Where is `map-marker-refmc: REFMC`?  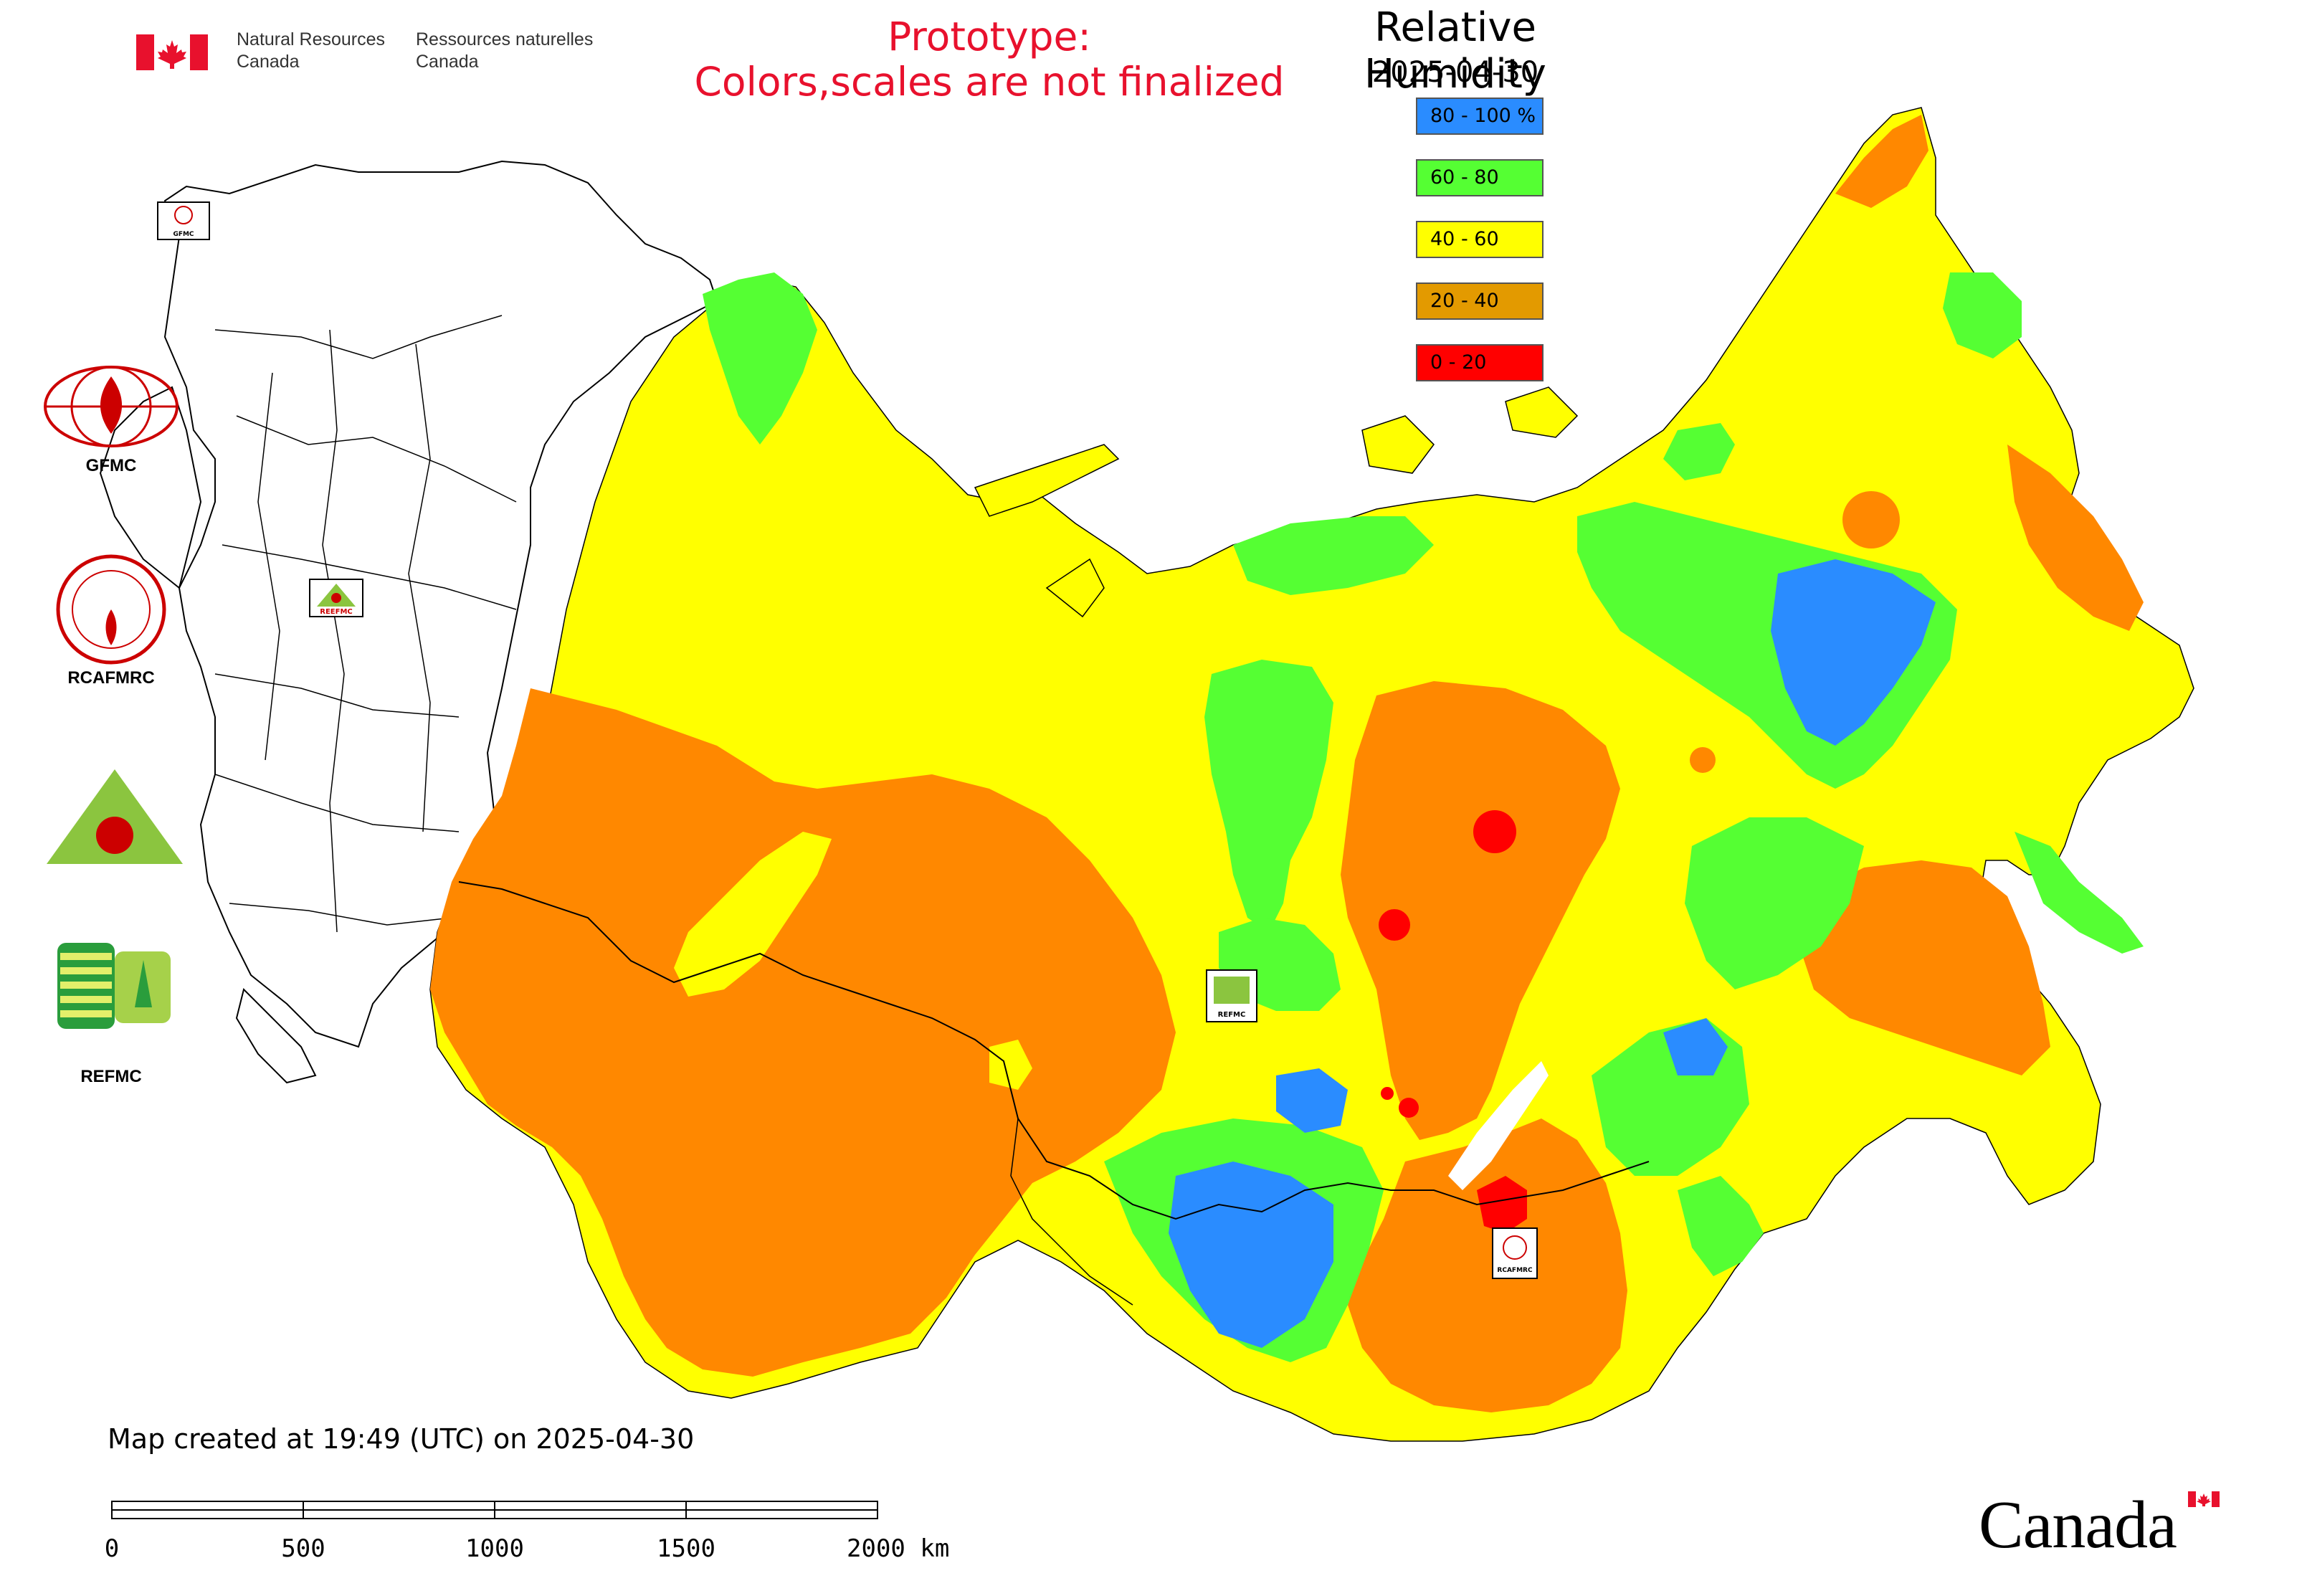 map-marker-refmc: REFMC is located at coordinates (1232, 995).